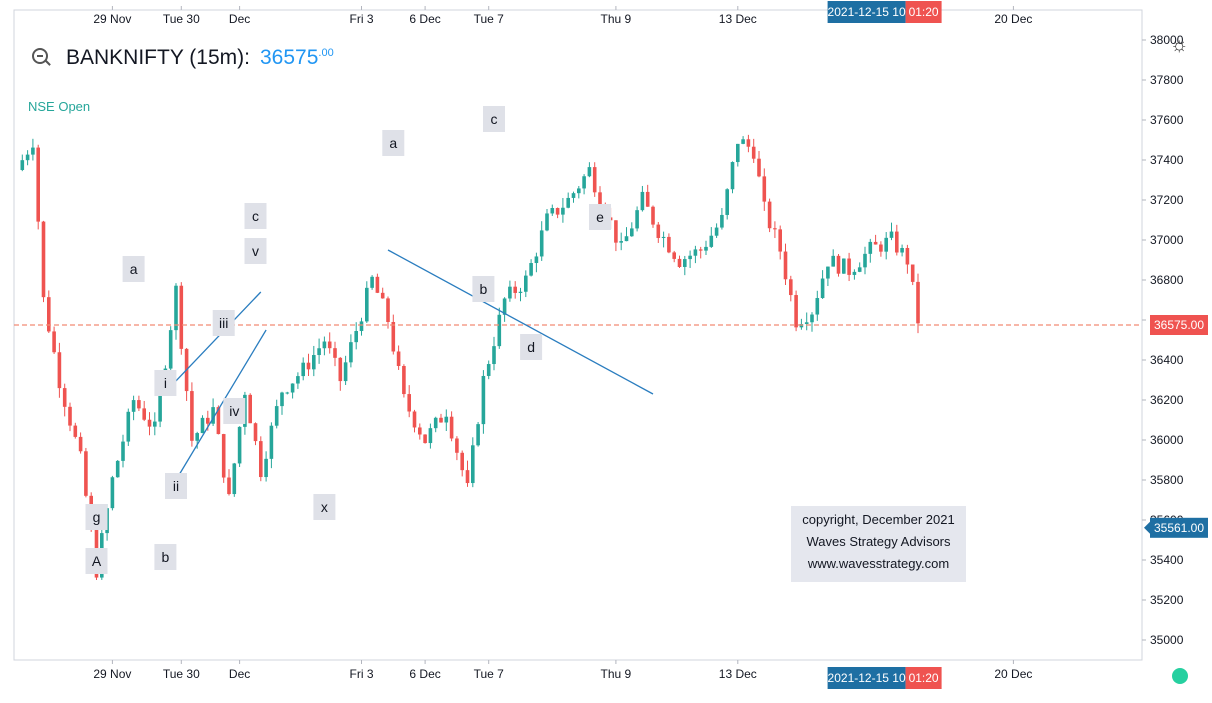 Image resolution: width=1212 pixels, height=703 pixels. Describe the element at coordinates (221, 405) in the screenshot. I see `trendline` at that location.